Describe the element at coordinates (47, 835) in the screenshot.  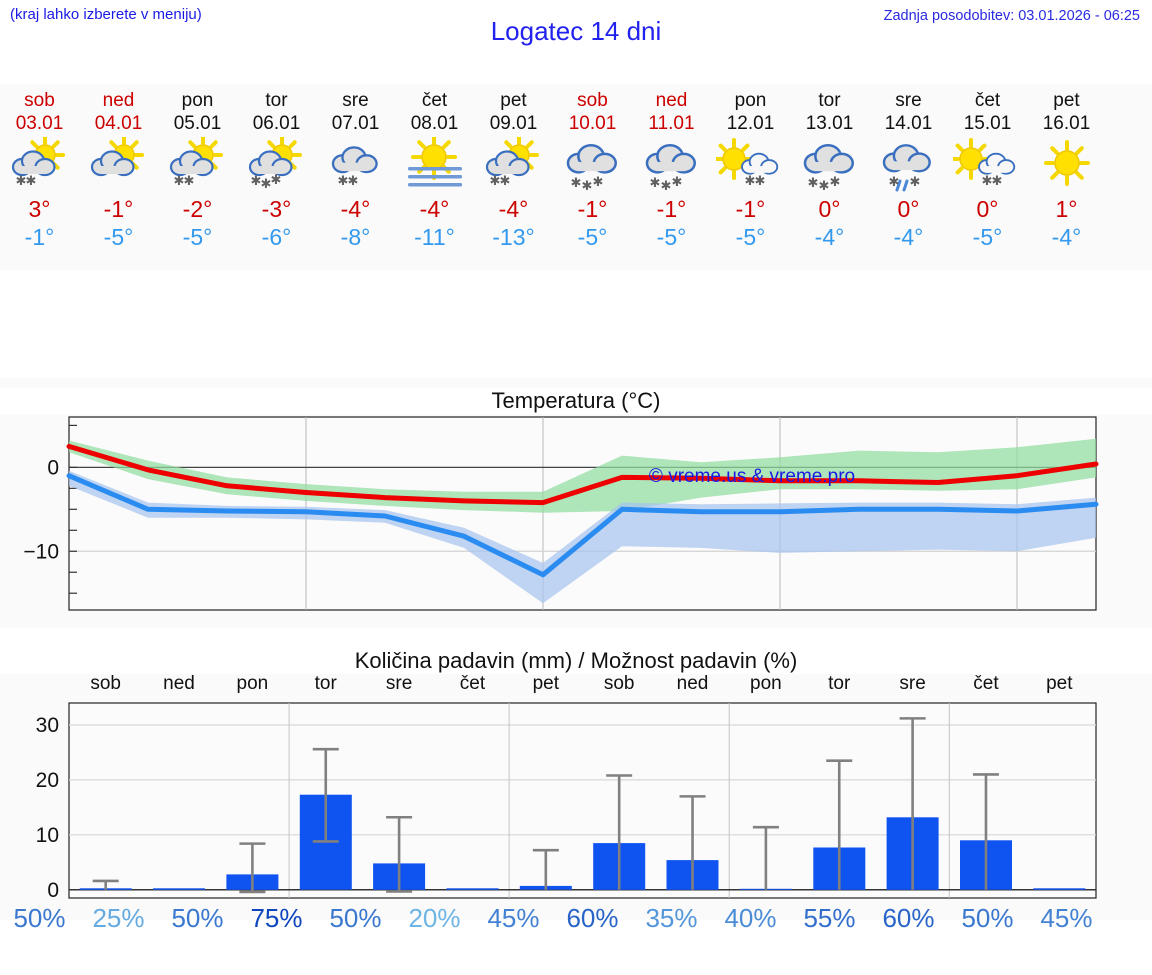
I see `svg-text: 10` at that location.